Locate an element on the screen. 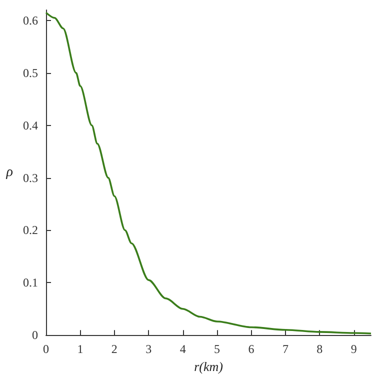 The width and height of the screenshot is (378, 378). x-tick-label: 5 is located at coordinates (217, 349).